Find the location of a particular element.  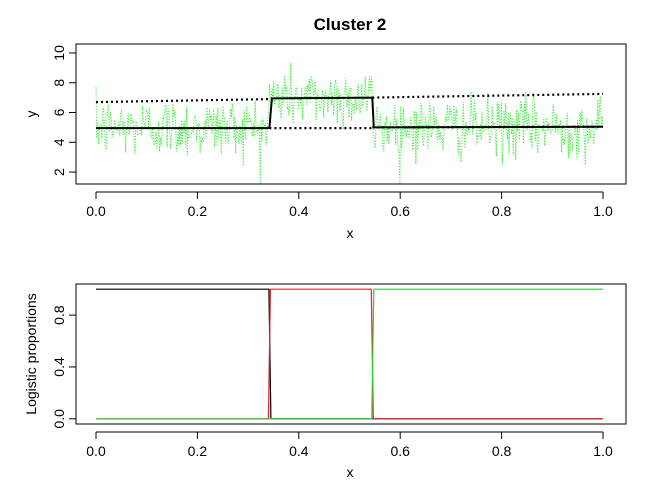

top-y-tick-label-0: 2 is located at coordinates (59, 172).